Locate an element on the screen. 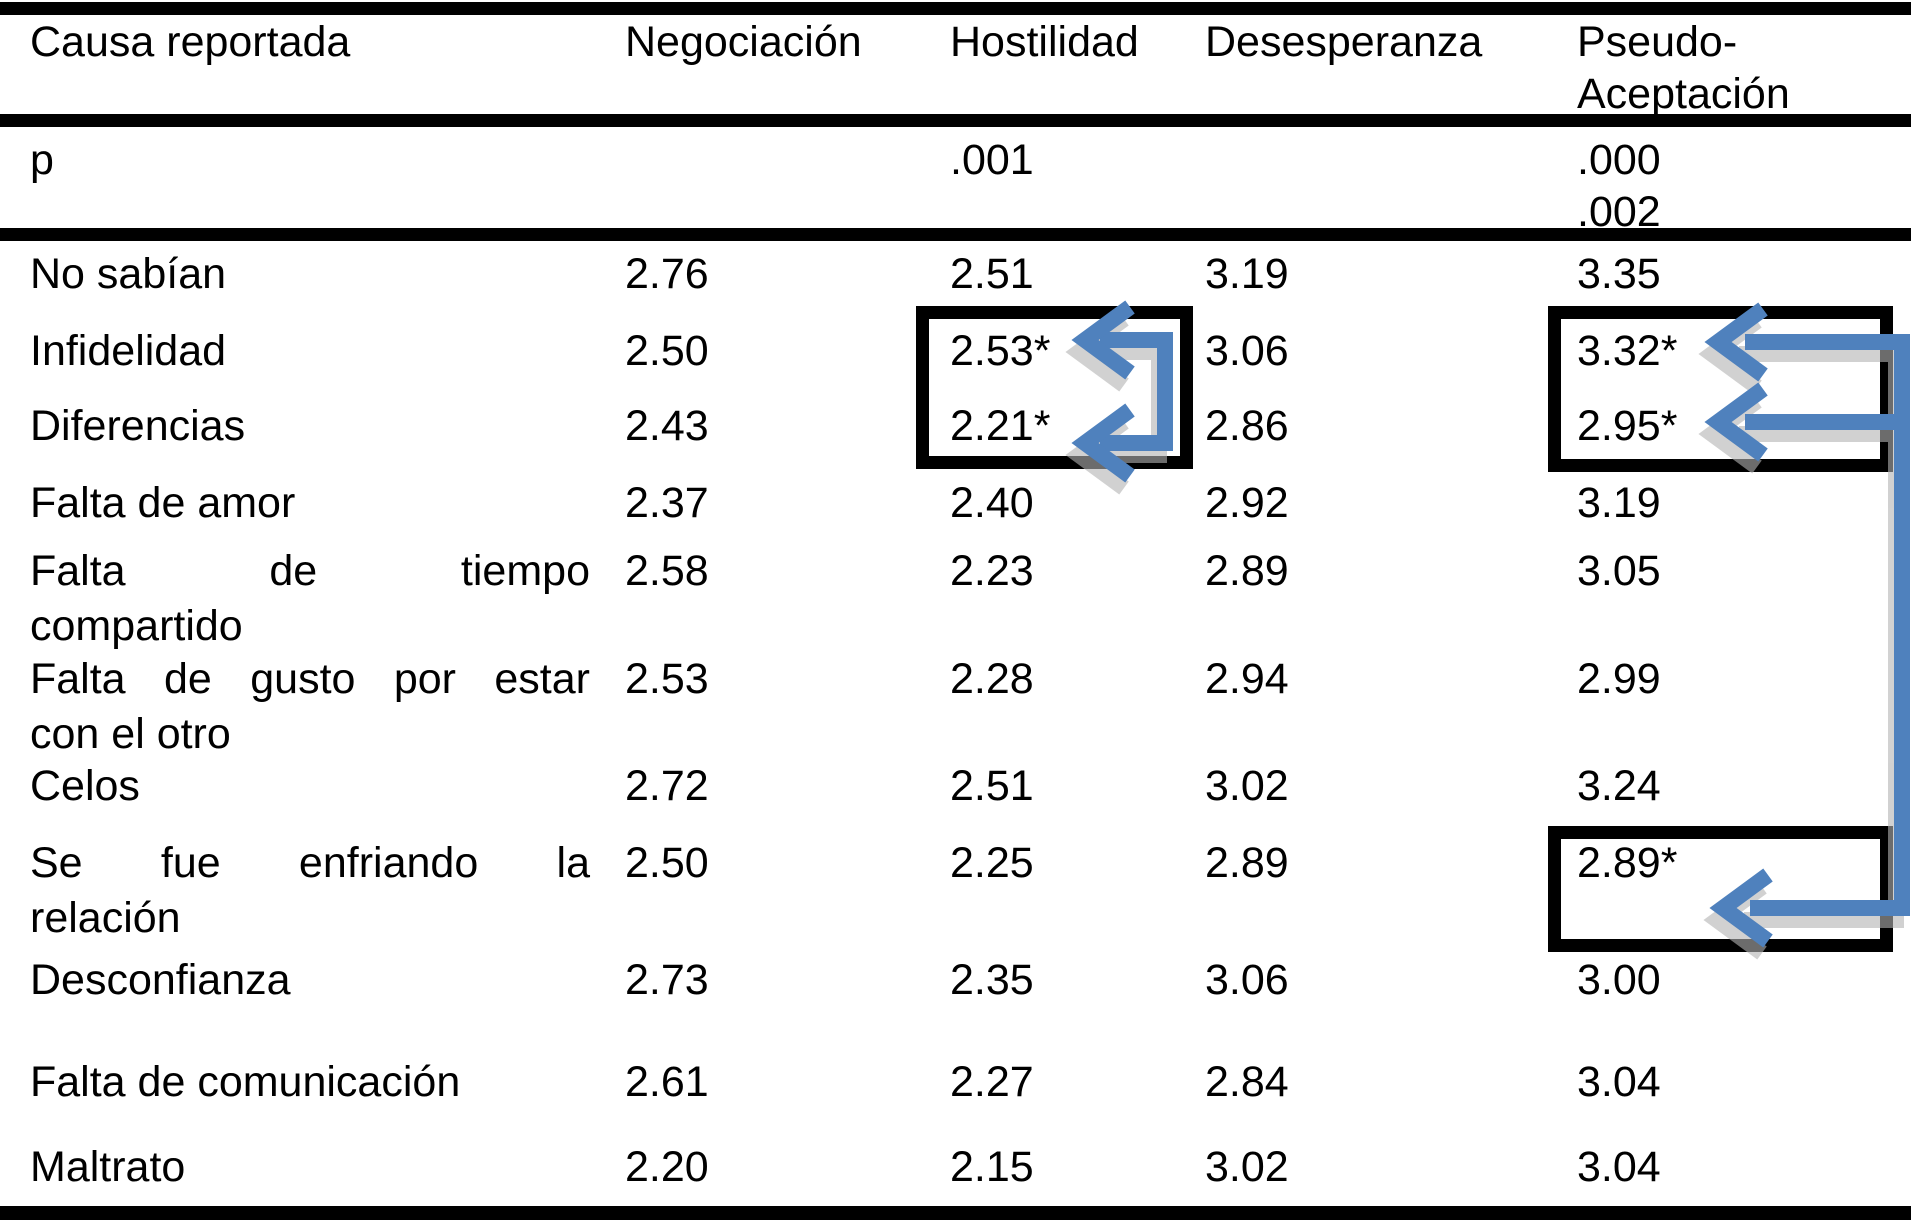 This screenshot has height=1226, width=1911. cell-pseudo-aceptacion: 3.32* is located at coordinates (1627, 351).